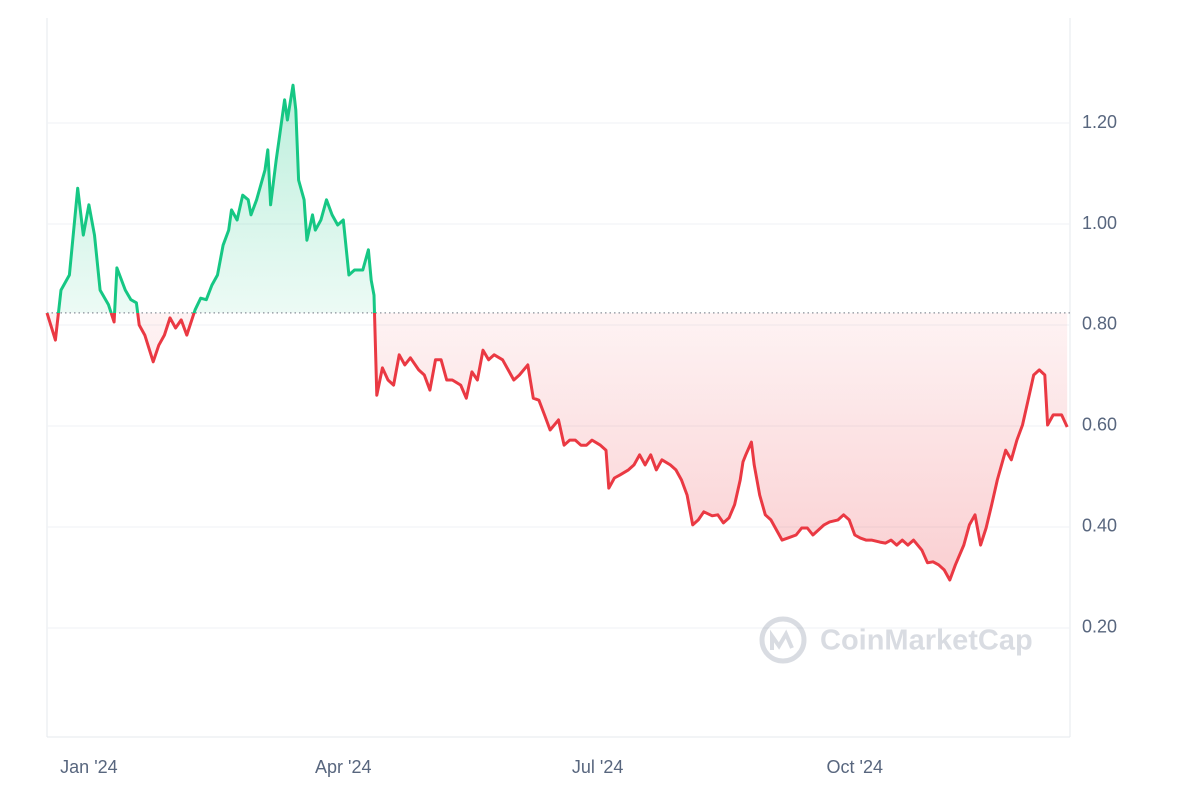 The image size is (1200, 800). Describe the element at coordinates (1099, 425) in the screenshot. I see `y-tick-label: 0.60` at that location.